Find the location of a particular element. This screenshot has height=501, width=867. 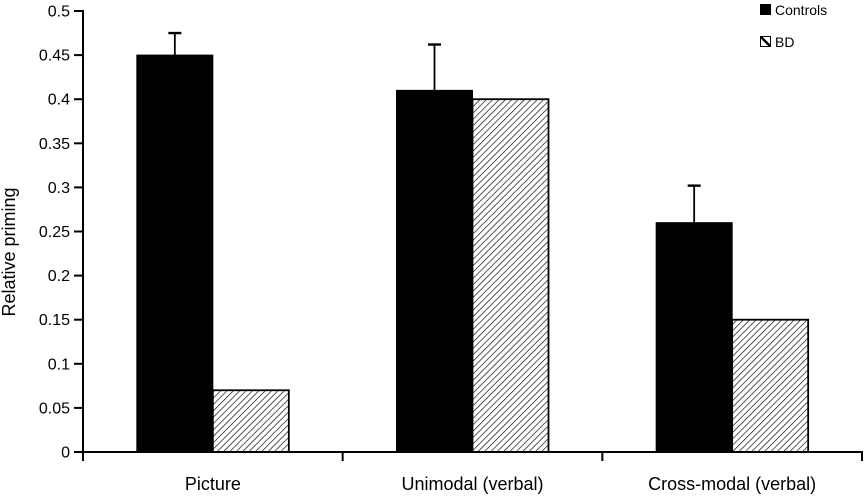

y-tick-label: 0.25 is located at coordinates (54, 232).